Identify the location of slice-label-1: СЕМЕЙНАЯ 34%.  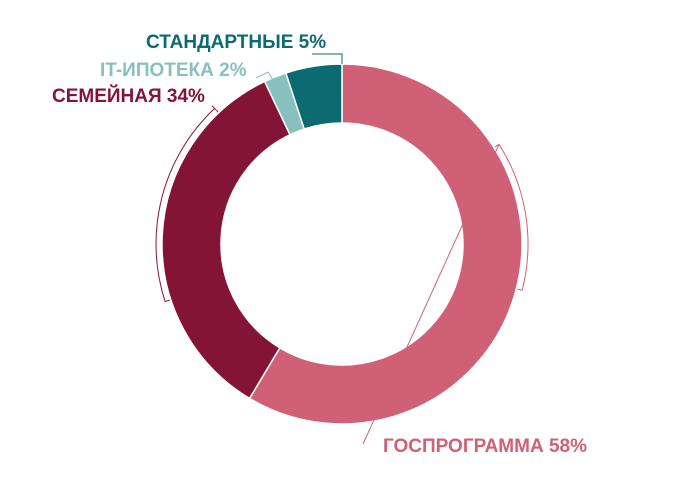
(128, 96).